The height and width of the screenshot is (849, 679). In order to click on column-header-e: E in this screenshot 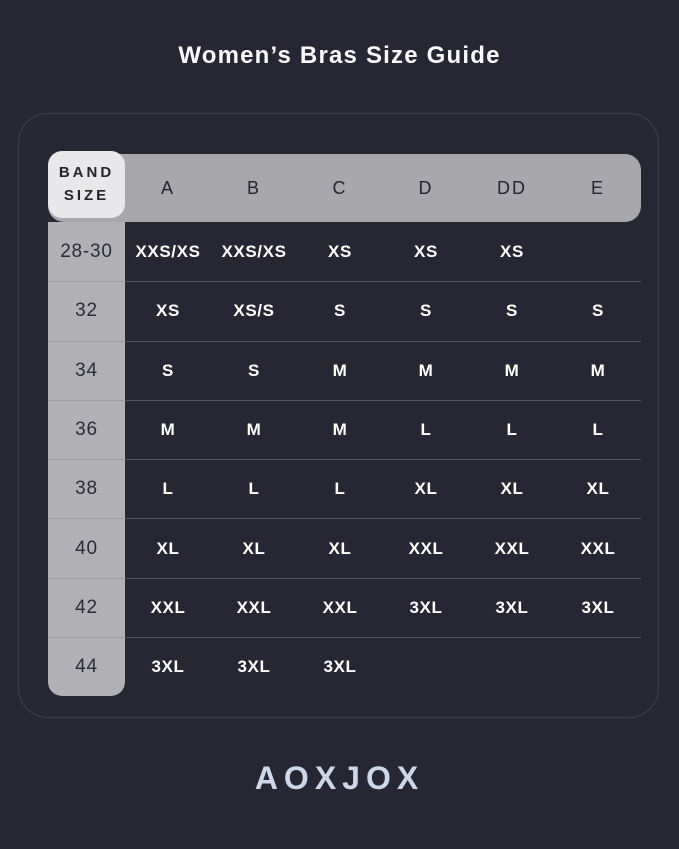, I will do `click(597, 187)`.